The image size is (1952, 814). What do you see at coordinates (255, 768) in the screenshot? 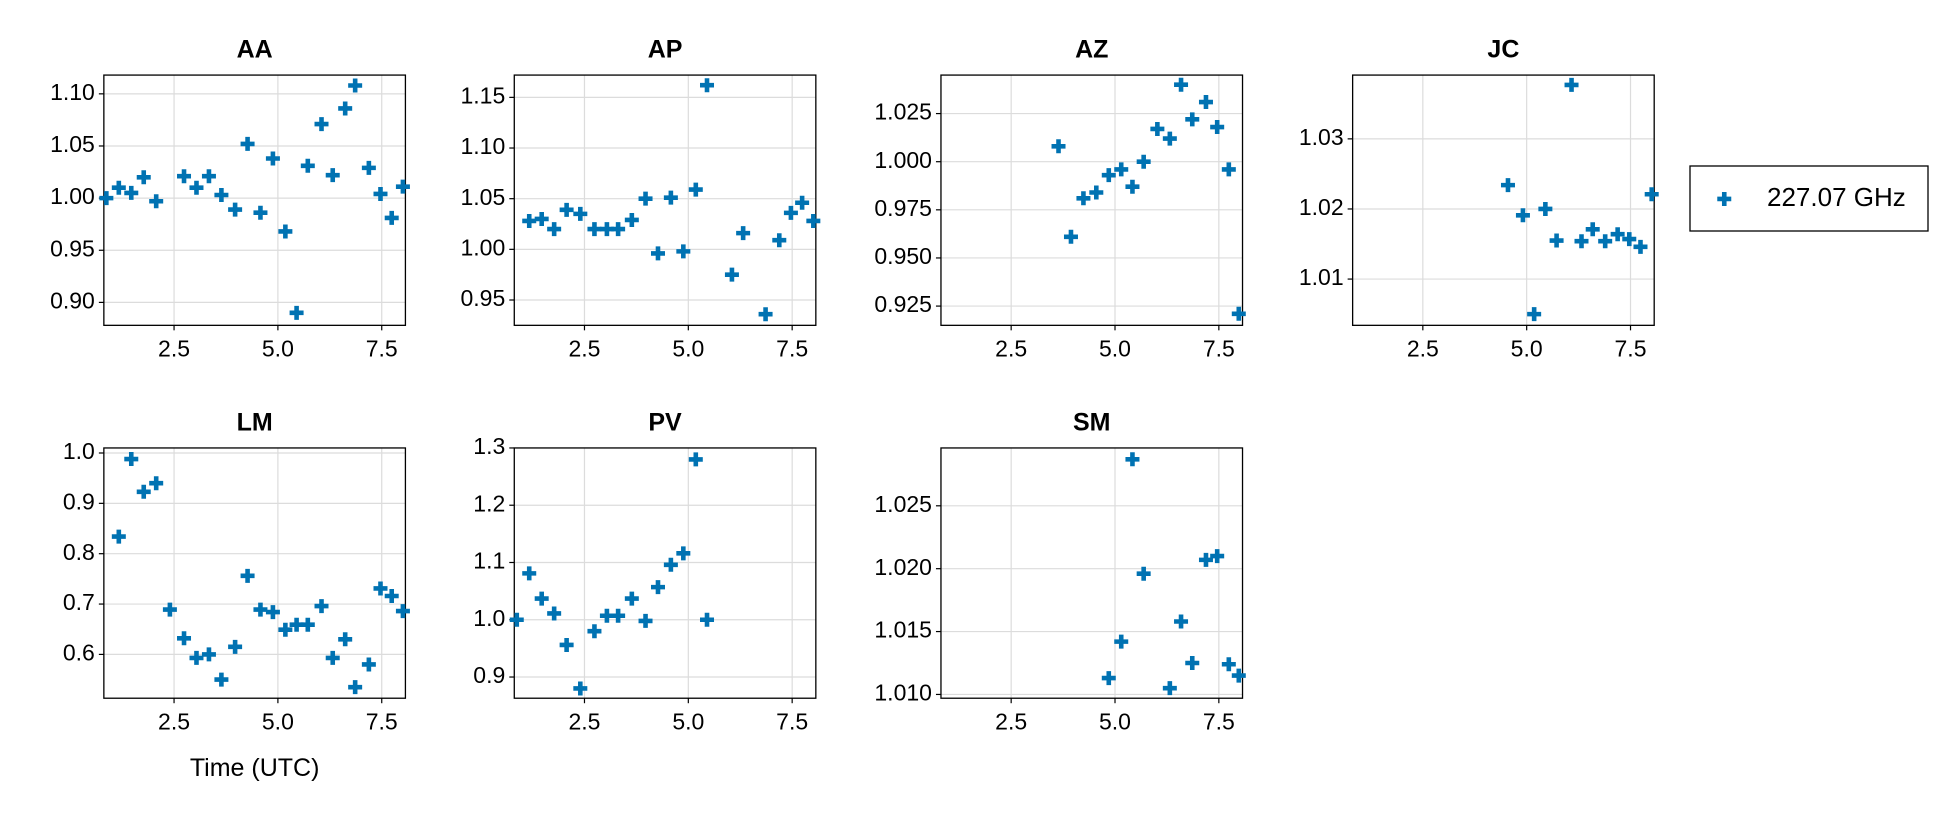
I see `x-axis-label: Time (UTC)` at bounding box center [255, 768].